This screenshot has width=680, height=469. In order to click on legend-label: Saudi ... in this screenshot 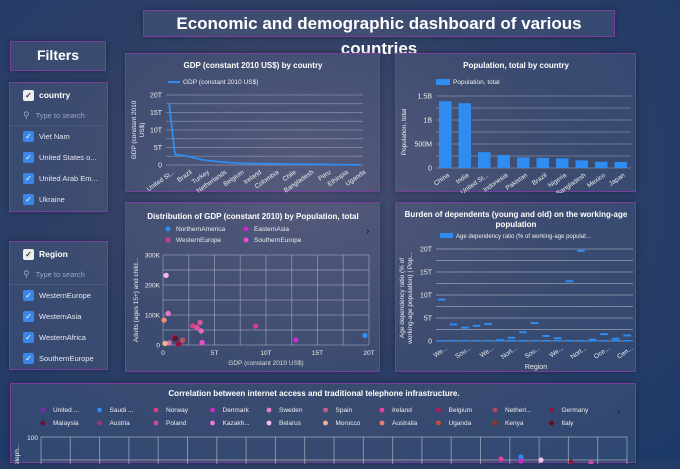, I will do `click(122, 410)`.